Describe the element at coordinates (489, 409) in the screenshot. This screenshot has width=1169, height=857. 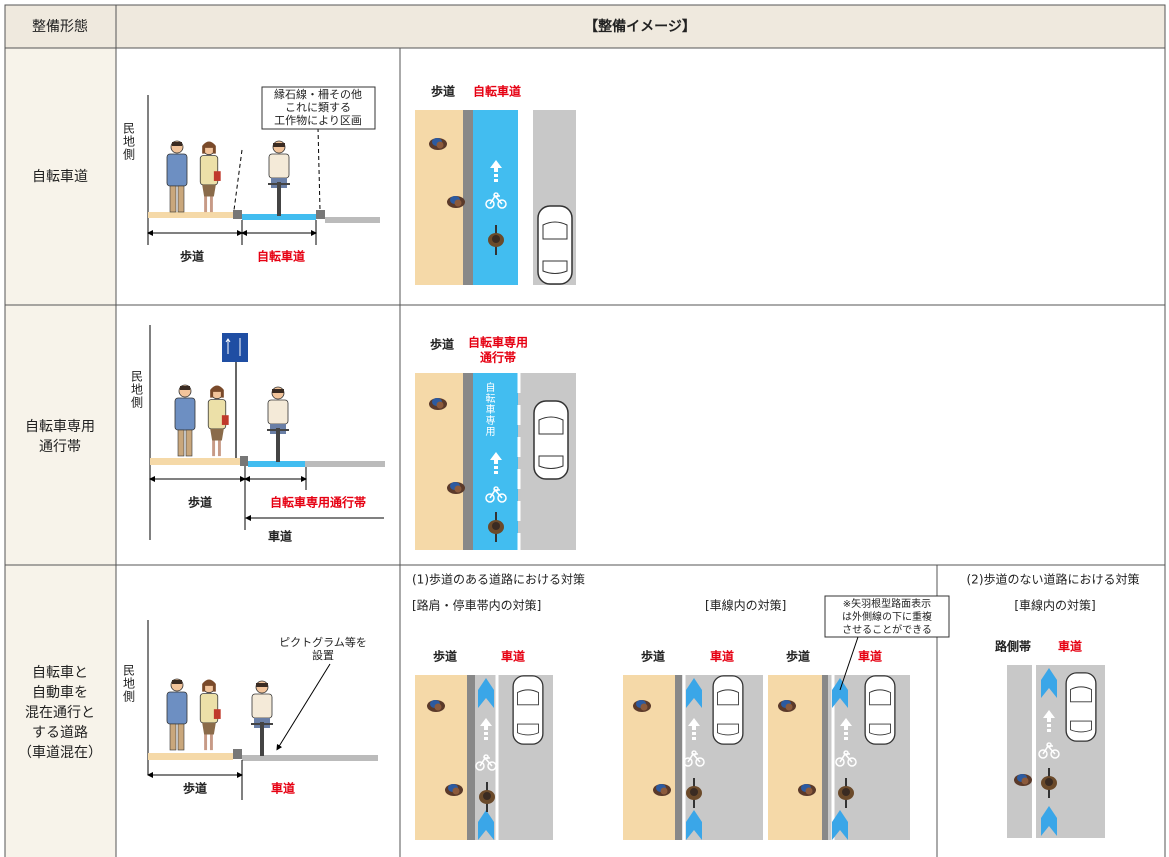
I see `lane-text: 自転車専用` at that location.